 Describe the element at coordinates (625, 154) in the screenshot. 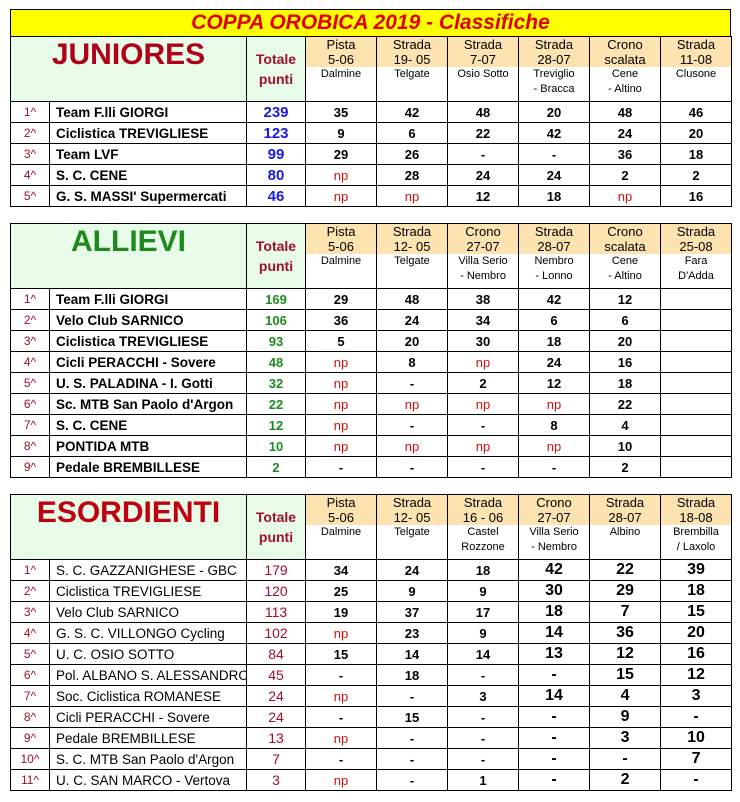

I see `event-points: 36` at that location.